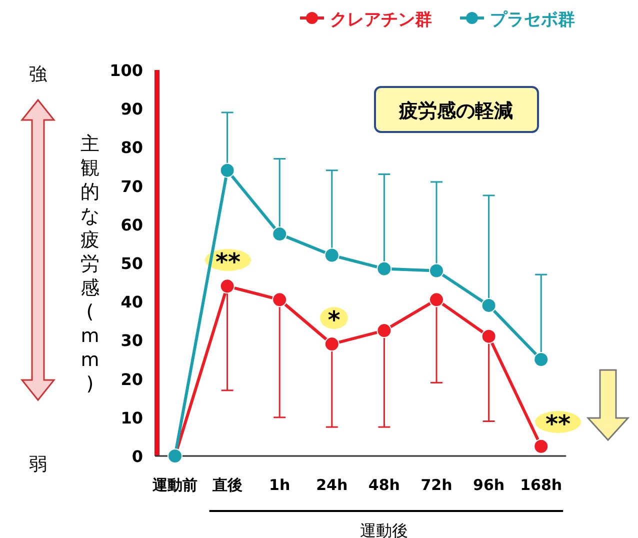 The height and width of the screenshot is (538, 638). Describe the element at coordinates (532, 20) in the screenshot. I see `legend-label: プラセボ群` at that location.